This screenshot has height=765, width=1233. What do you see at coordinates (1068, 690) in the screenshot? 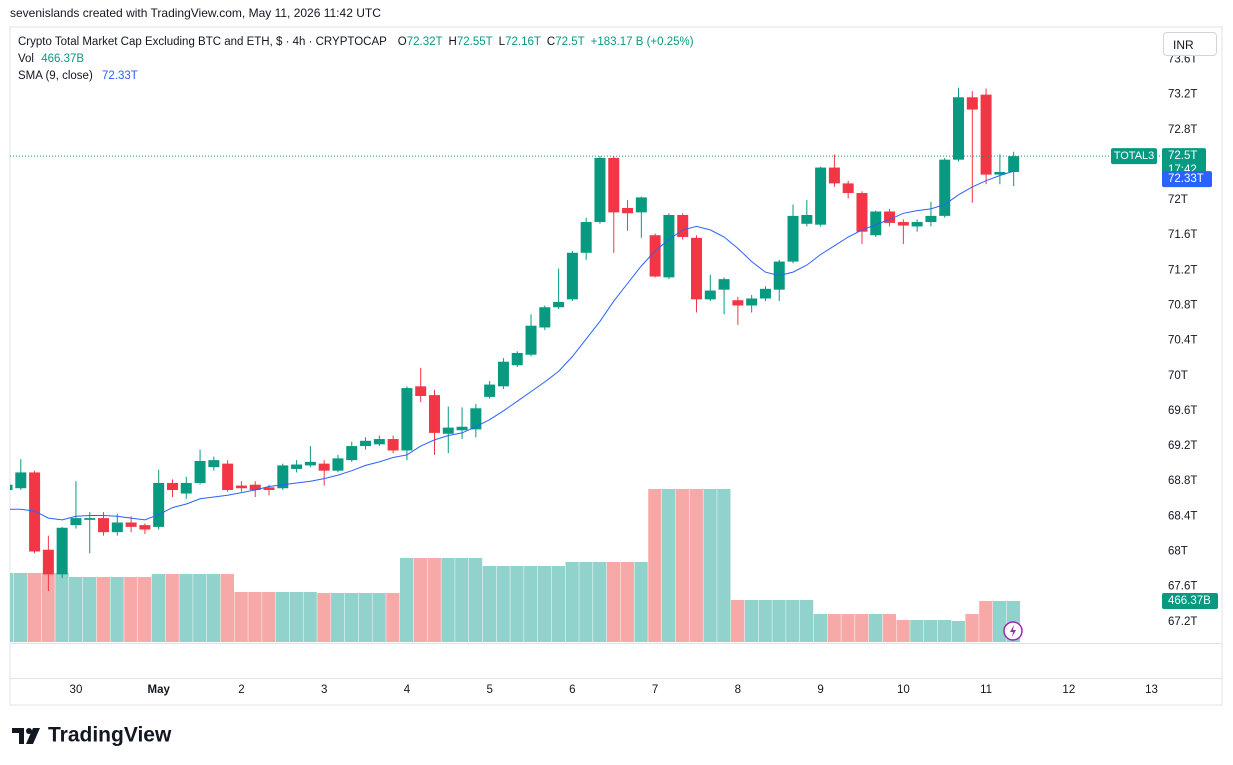
I see `x-tick-label: 12` at bounding box center [1068, 690].